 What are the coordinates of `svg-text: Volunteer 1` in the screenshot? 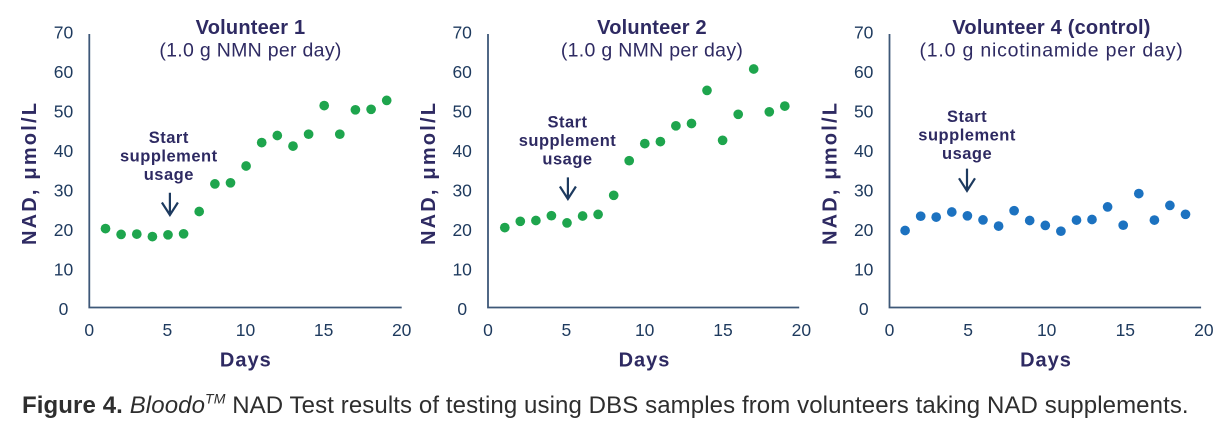 It's located at (251, 28).